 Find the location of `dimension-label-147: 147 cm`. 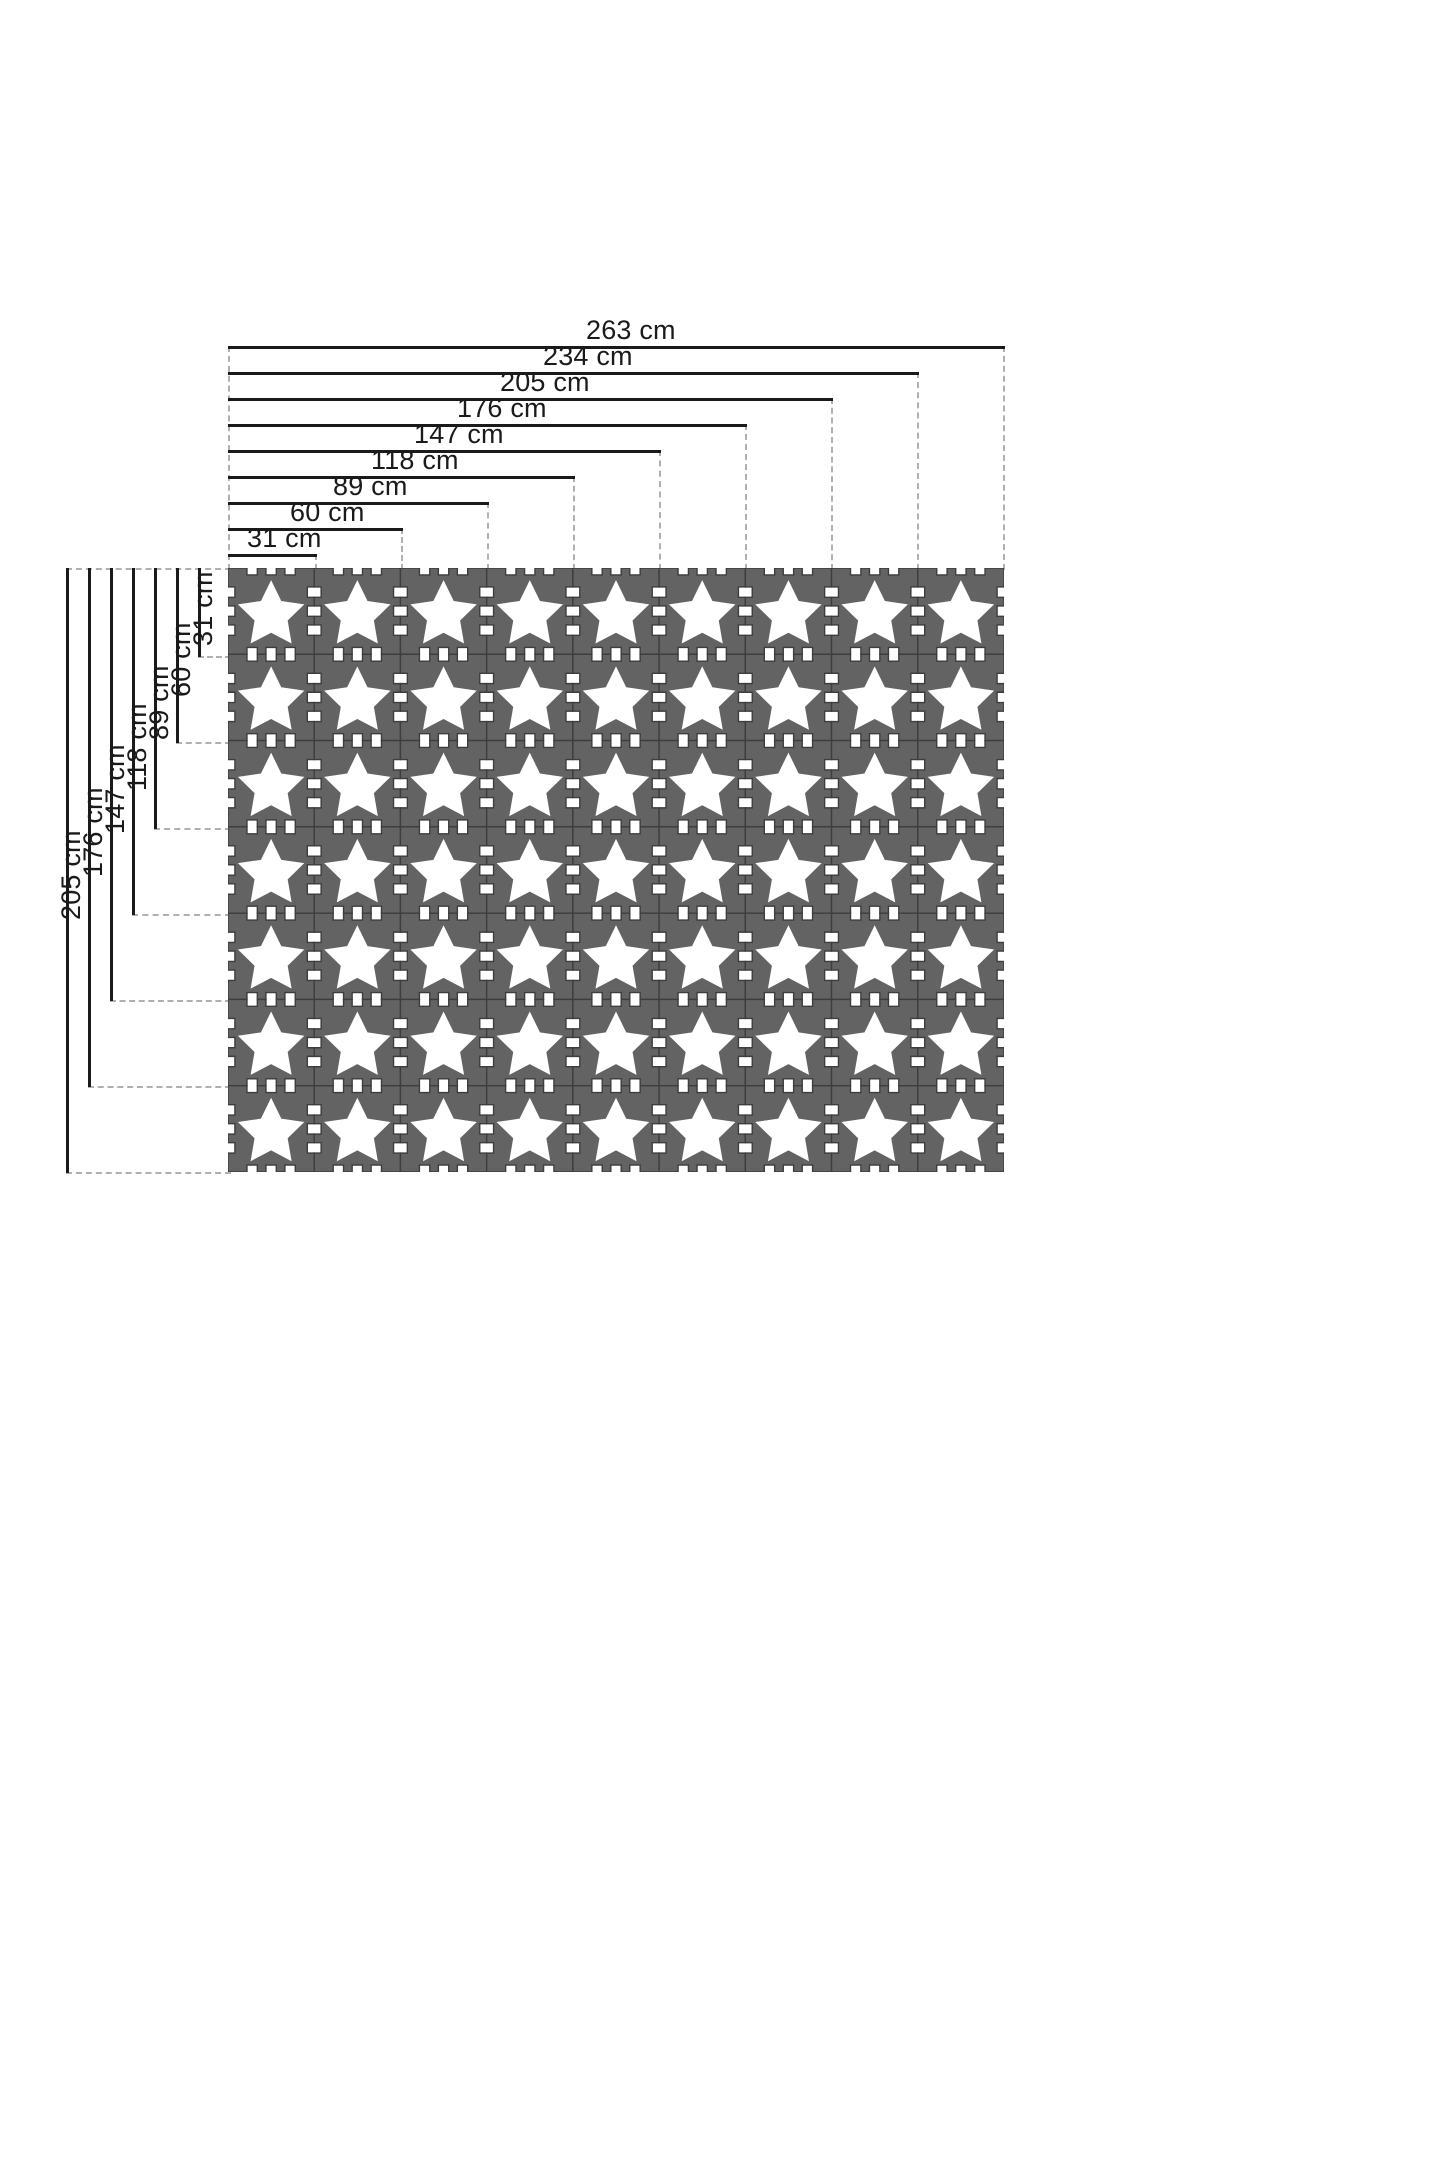

dimension-label-147: 147 cm is located at coordinates (459, 434).